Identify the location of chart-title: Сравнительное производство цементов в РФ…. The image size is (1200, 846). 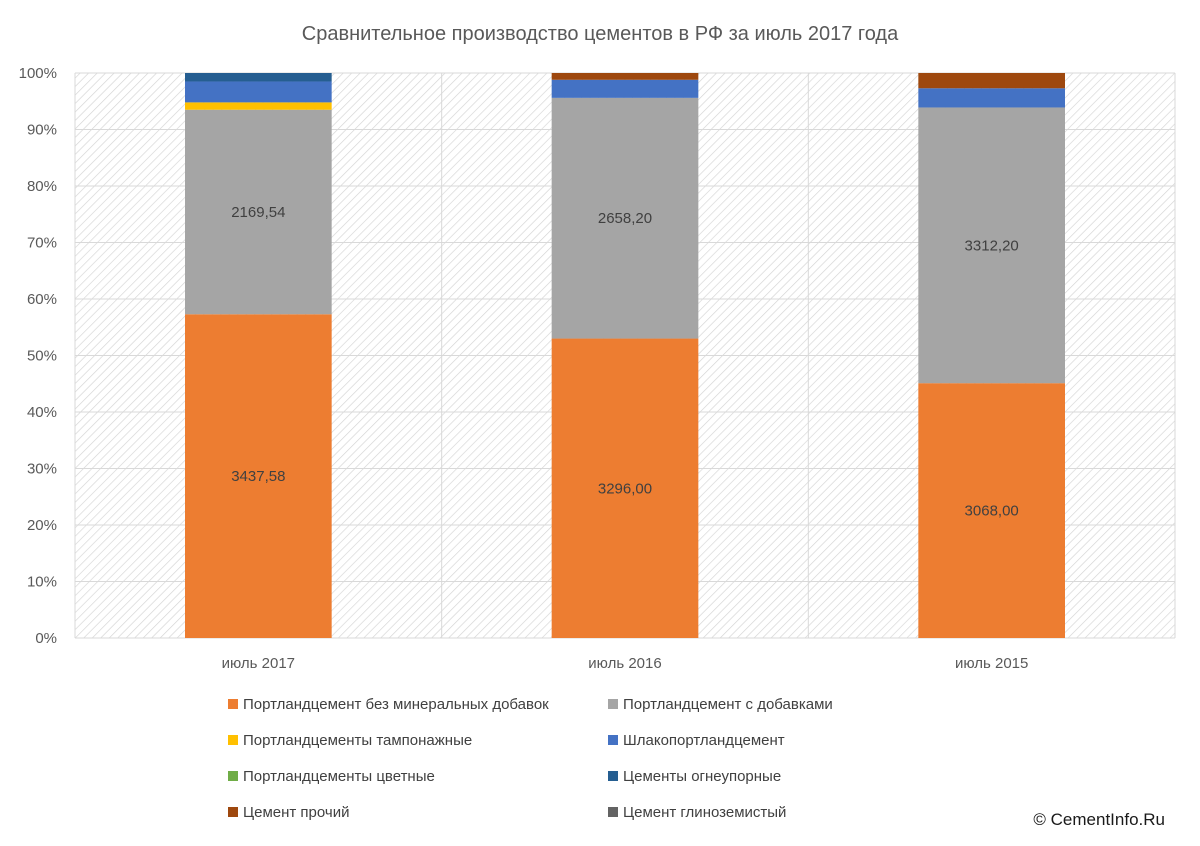
(600, 34).